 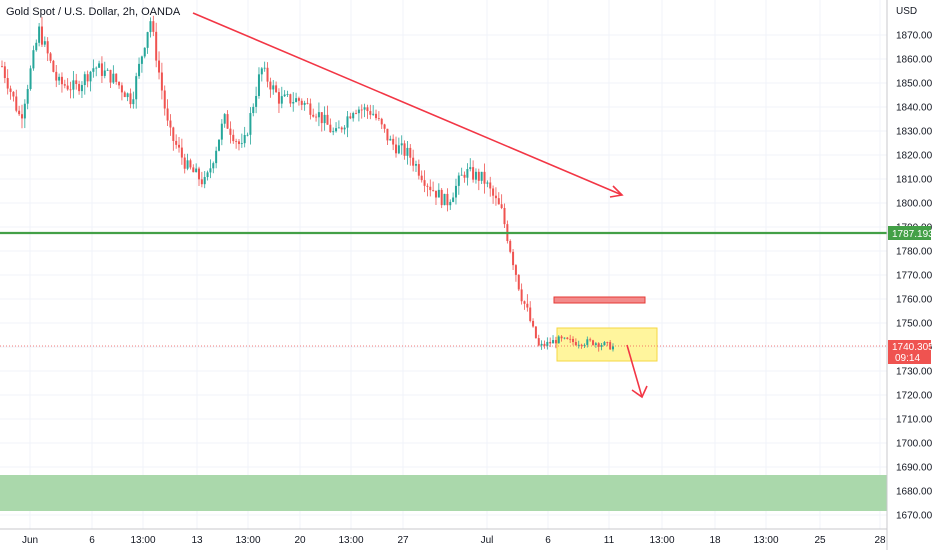 I want to click on demand-zone, so click(x=443, y=493).